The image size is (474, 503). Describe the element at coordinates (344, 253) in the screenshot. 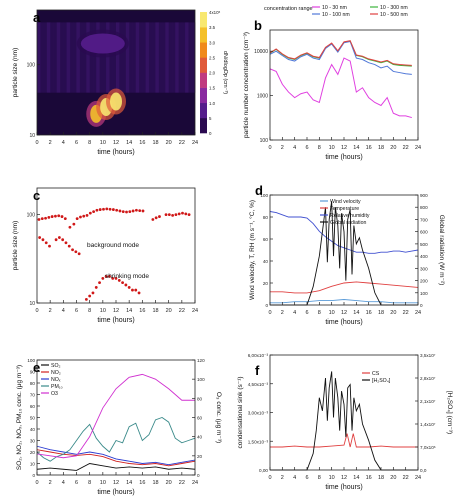

I see `series-line` at that location.